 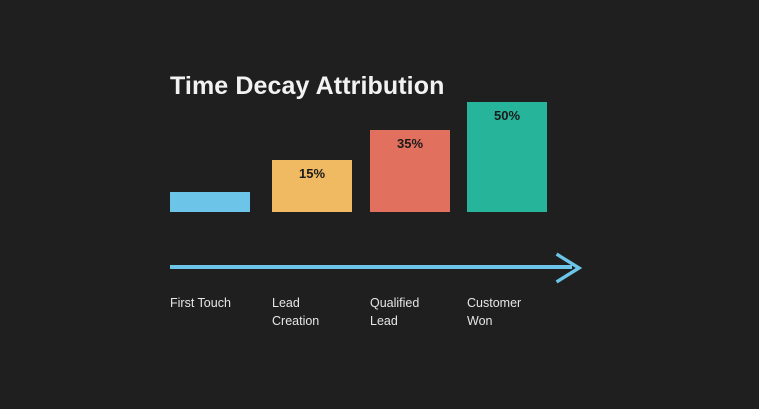 I want to click on timeline-axis-line, so click(x=371, y=267).